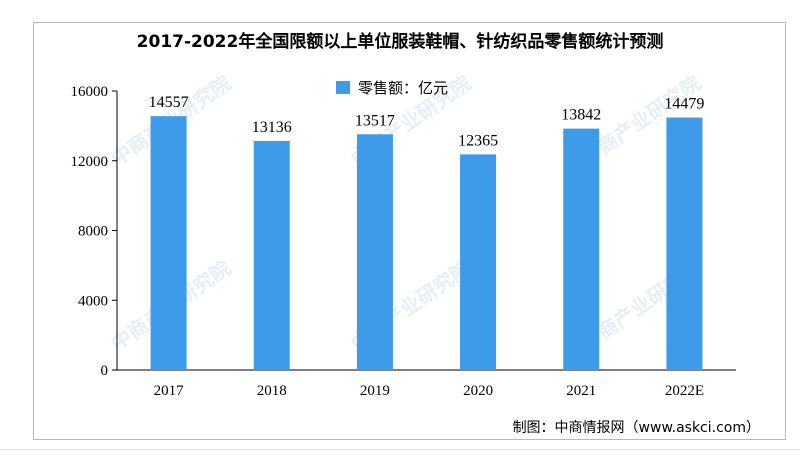 This screenshot has width=800, height=468. What do you see at coordinates (478, 391) in the screenshot?
I see `x-tick-label: 2020` at bounding box center [478, 391].